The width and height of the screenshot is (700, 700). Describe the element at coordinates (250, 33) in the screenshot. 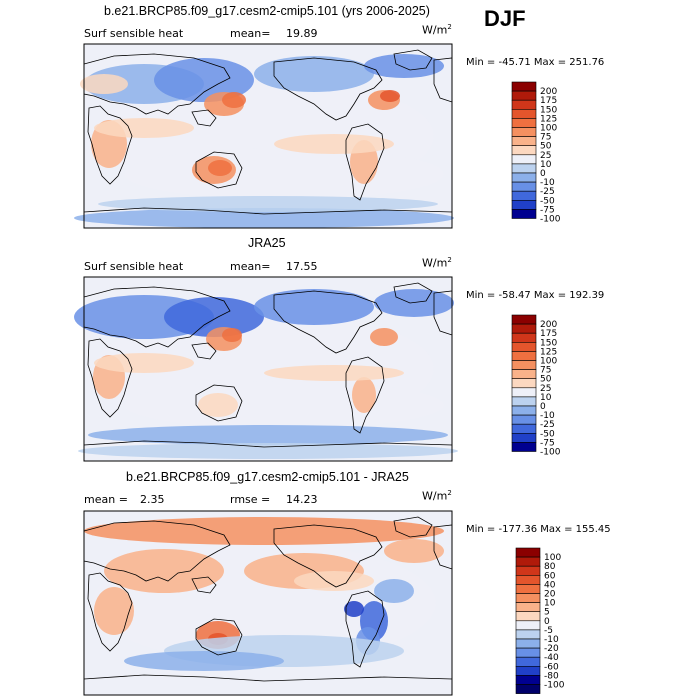

I see `panel1-mean-label: mean=` at that location.